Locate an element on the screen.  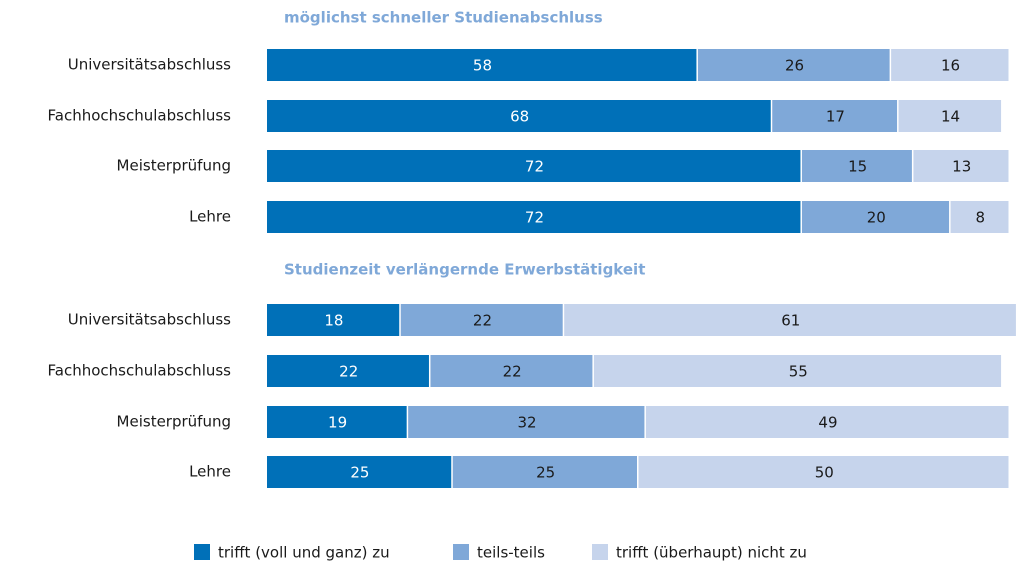
data-label: 49 is located at coordinates (827, 423).